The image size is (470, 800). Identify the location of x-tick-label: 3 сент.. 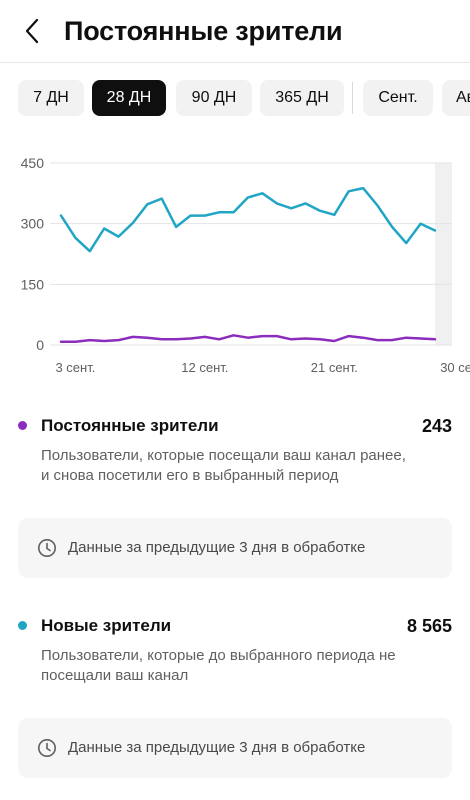
(75, 367).